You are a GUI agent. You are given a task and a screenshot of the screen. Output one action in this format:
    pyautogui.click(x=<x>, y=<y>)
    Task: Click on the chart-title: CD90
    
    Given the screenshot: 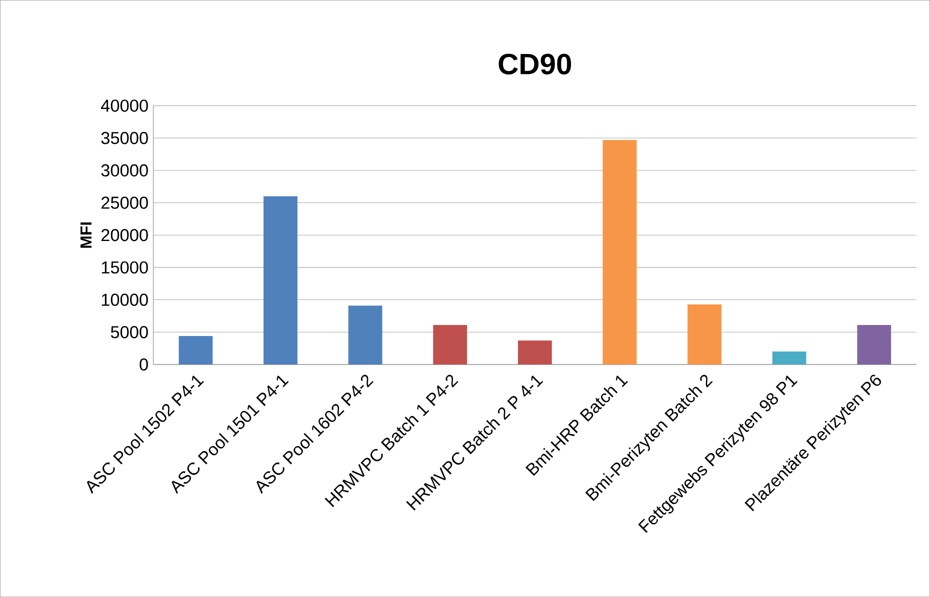 What is the action you would take?
    pyautogui.click(x=535, y=64)
    